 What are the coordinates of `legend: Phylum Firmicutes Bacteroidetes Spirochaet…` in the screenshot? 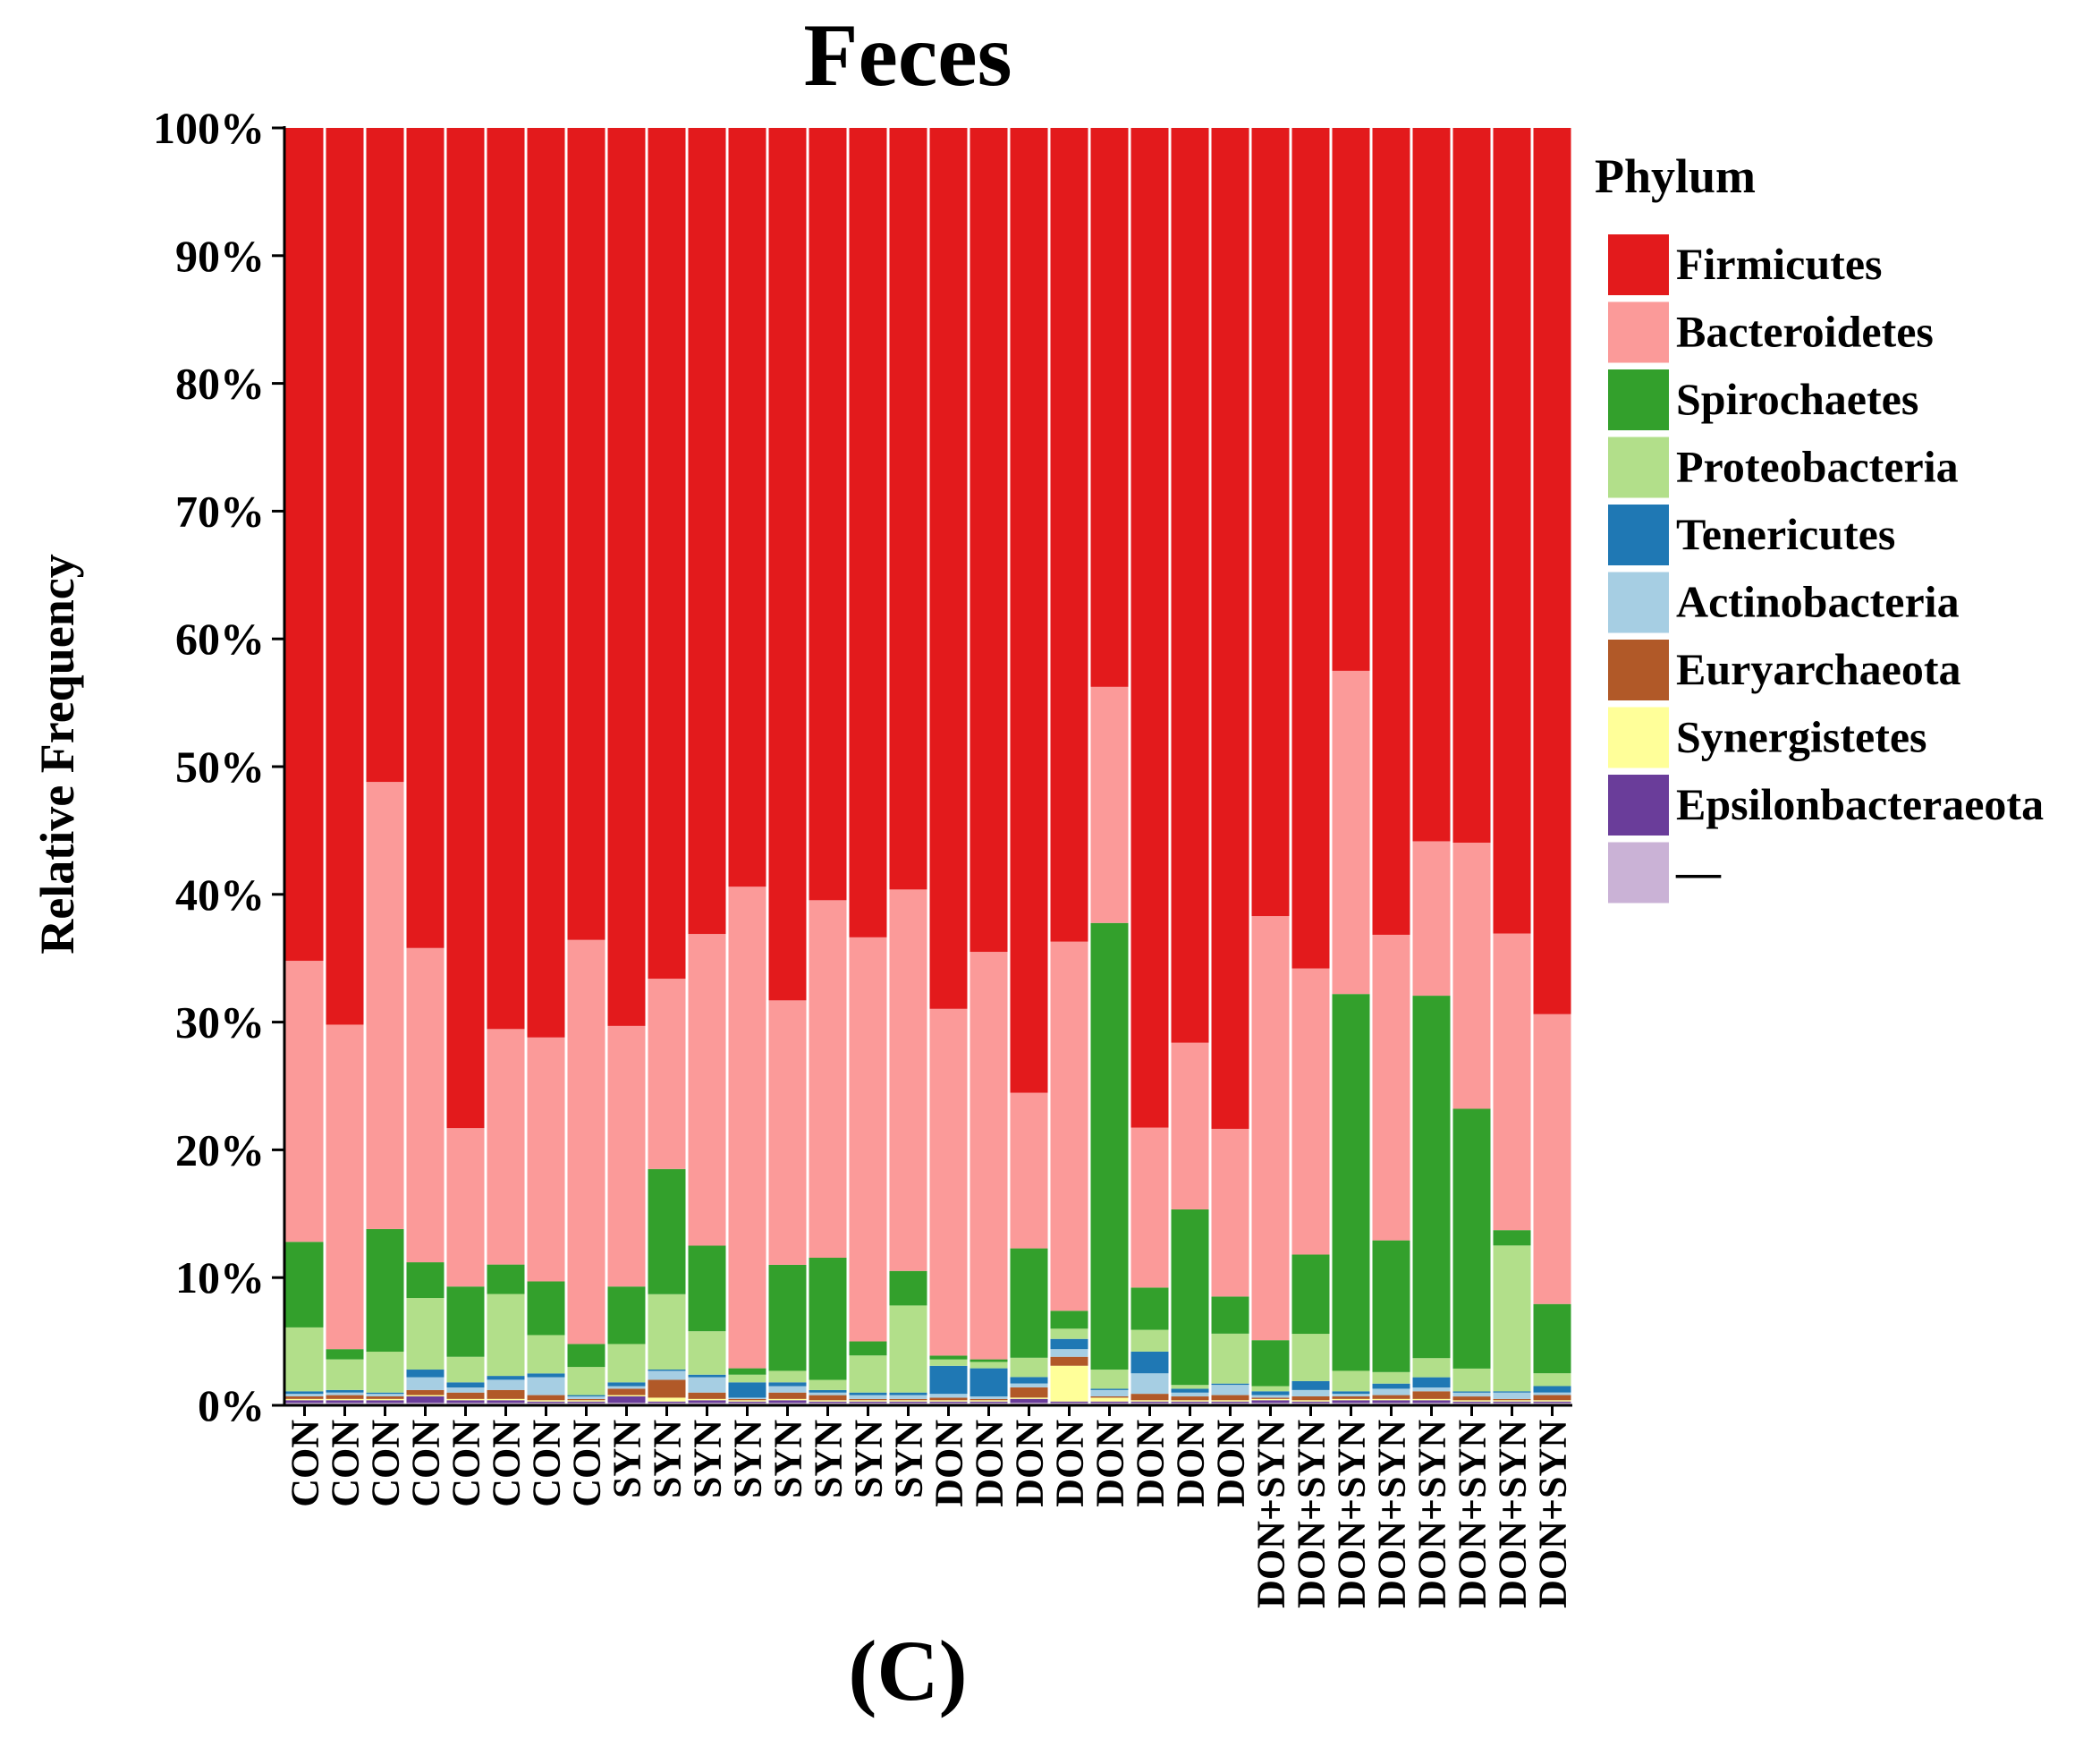 It's located at (1819, 526).